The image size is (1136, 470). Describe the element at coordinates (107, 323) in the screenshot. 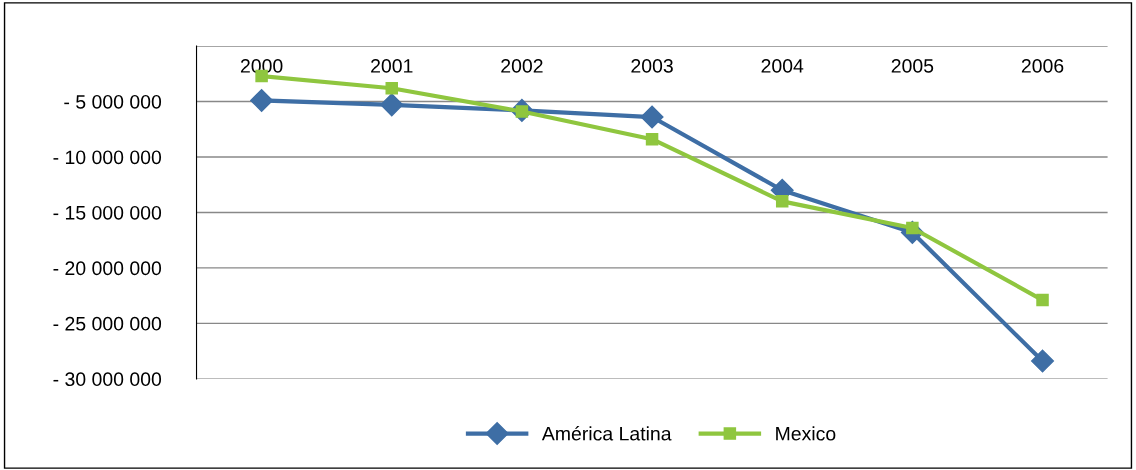

I see `y-tick-label: - 25 000 000` at that location.